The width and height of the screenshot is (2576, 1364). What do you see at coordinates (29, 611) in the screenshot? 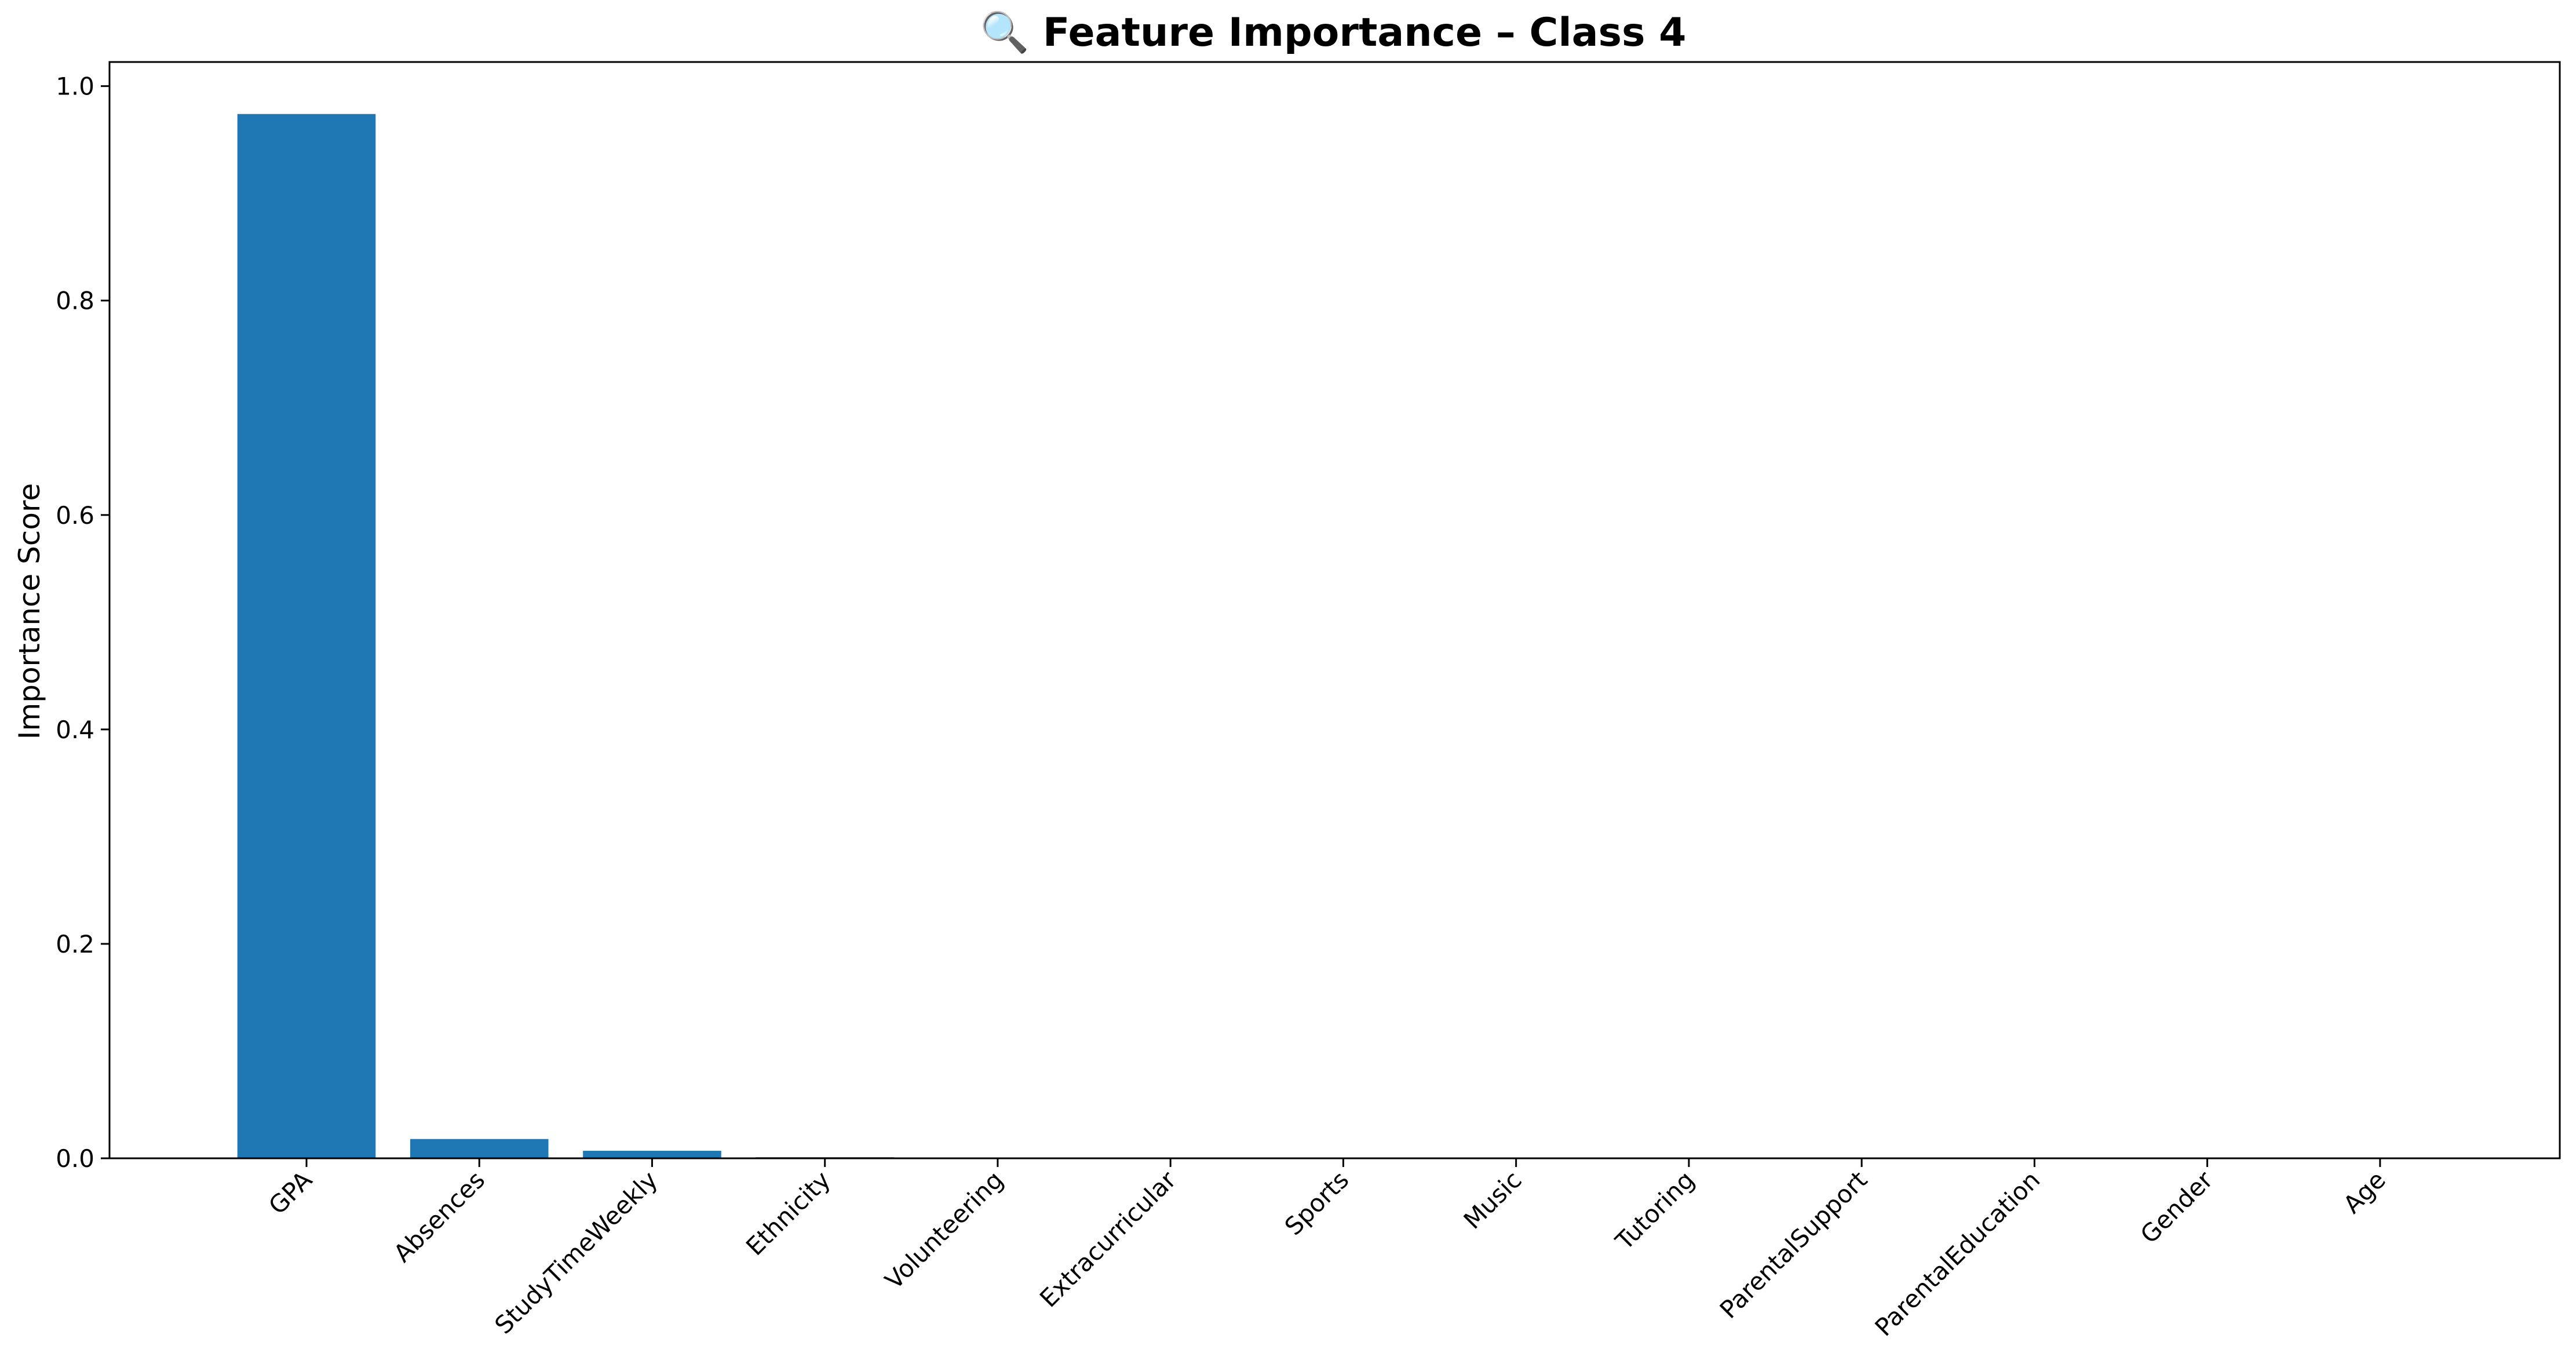
I see `y-axis-label: Importance Score` at bounding box center [29, 611].